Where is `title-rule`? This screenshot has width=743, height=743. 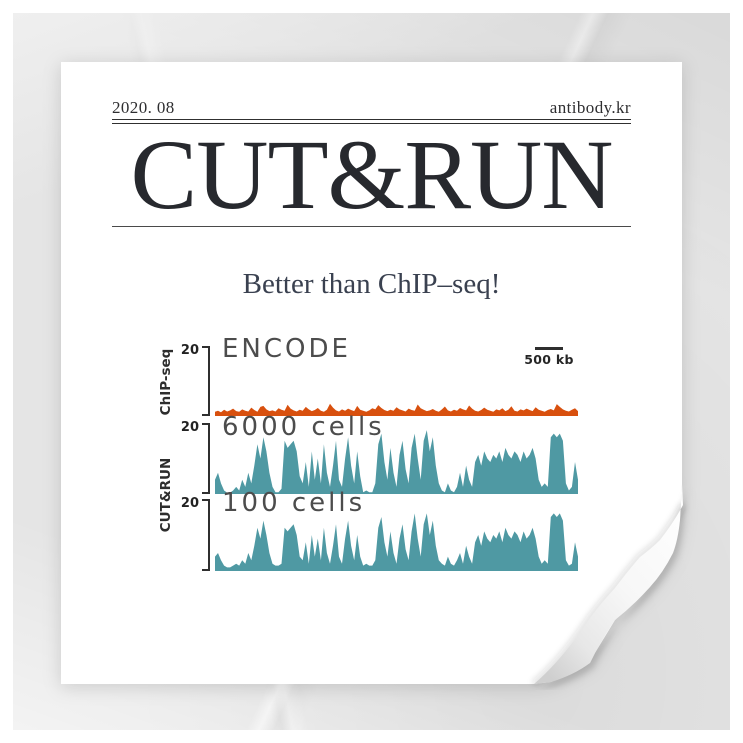 title-rule is located at coordinates (371, 226).